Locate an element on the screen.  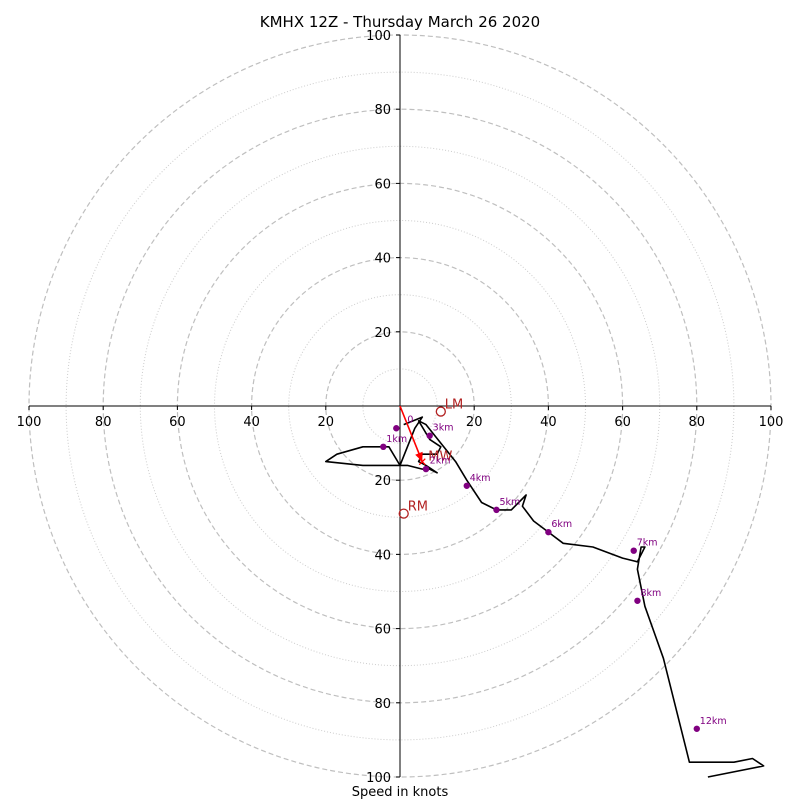
mean-wind-marker is located at coordinates (422, 462).